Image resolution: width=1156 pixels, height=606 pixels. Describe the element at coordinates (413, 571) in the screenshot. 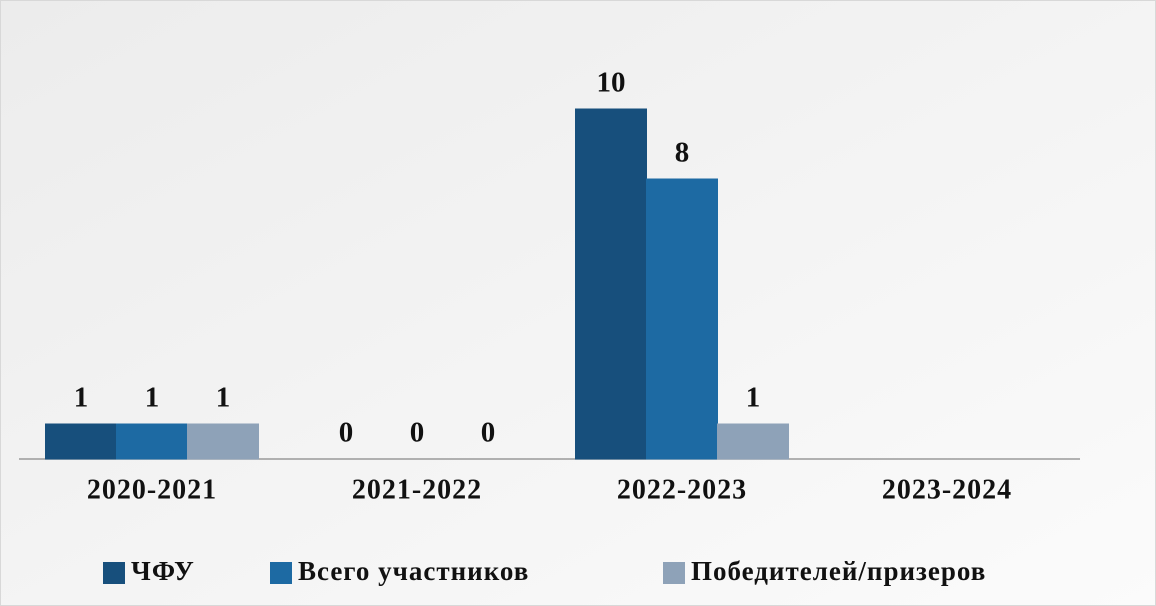

I see `legend-label: Всего участников` at that location.